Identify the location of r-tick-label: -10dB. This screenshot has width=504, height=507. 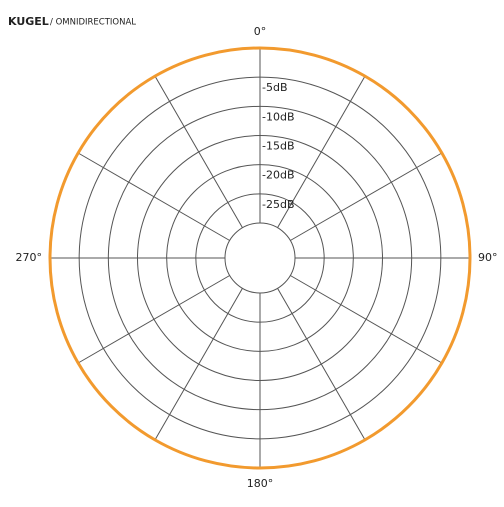
(278, 116).